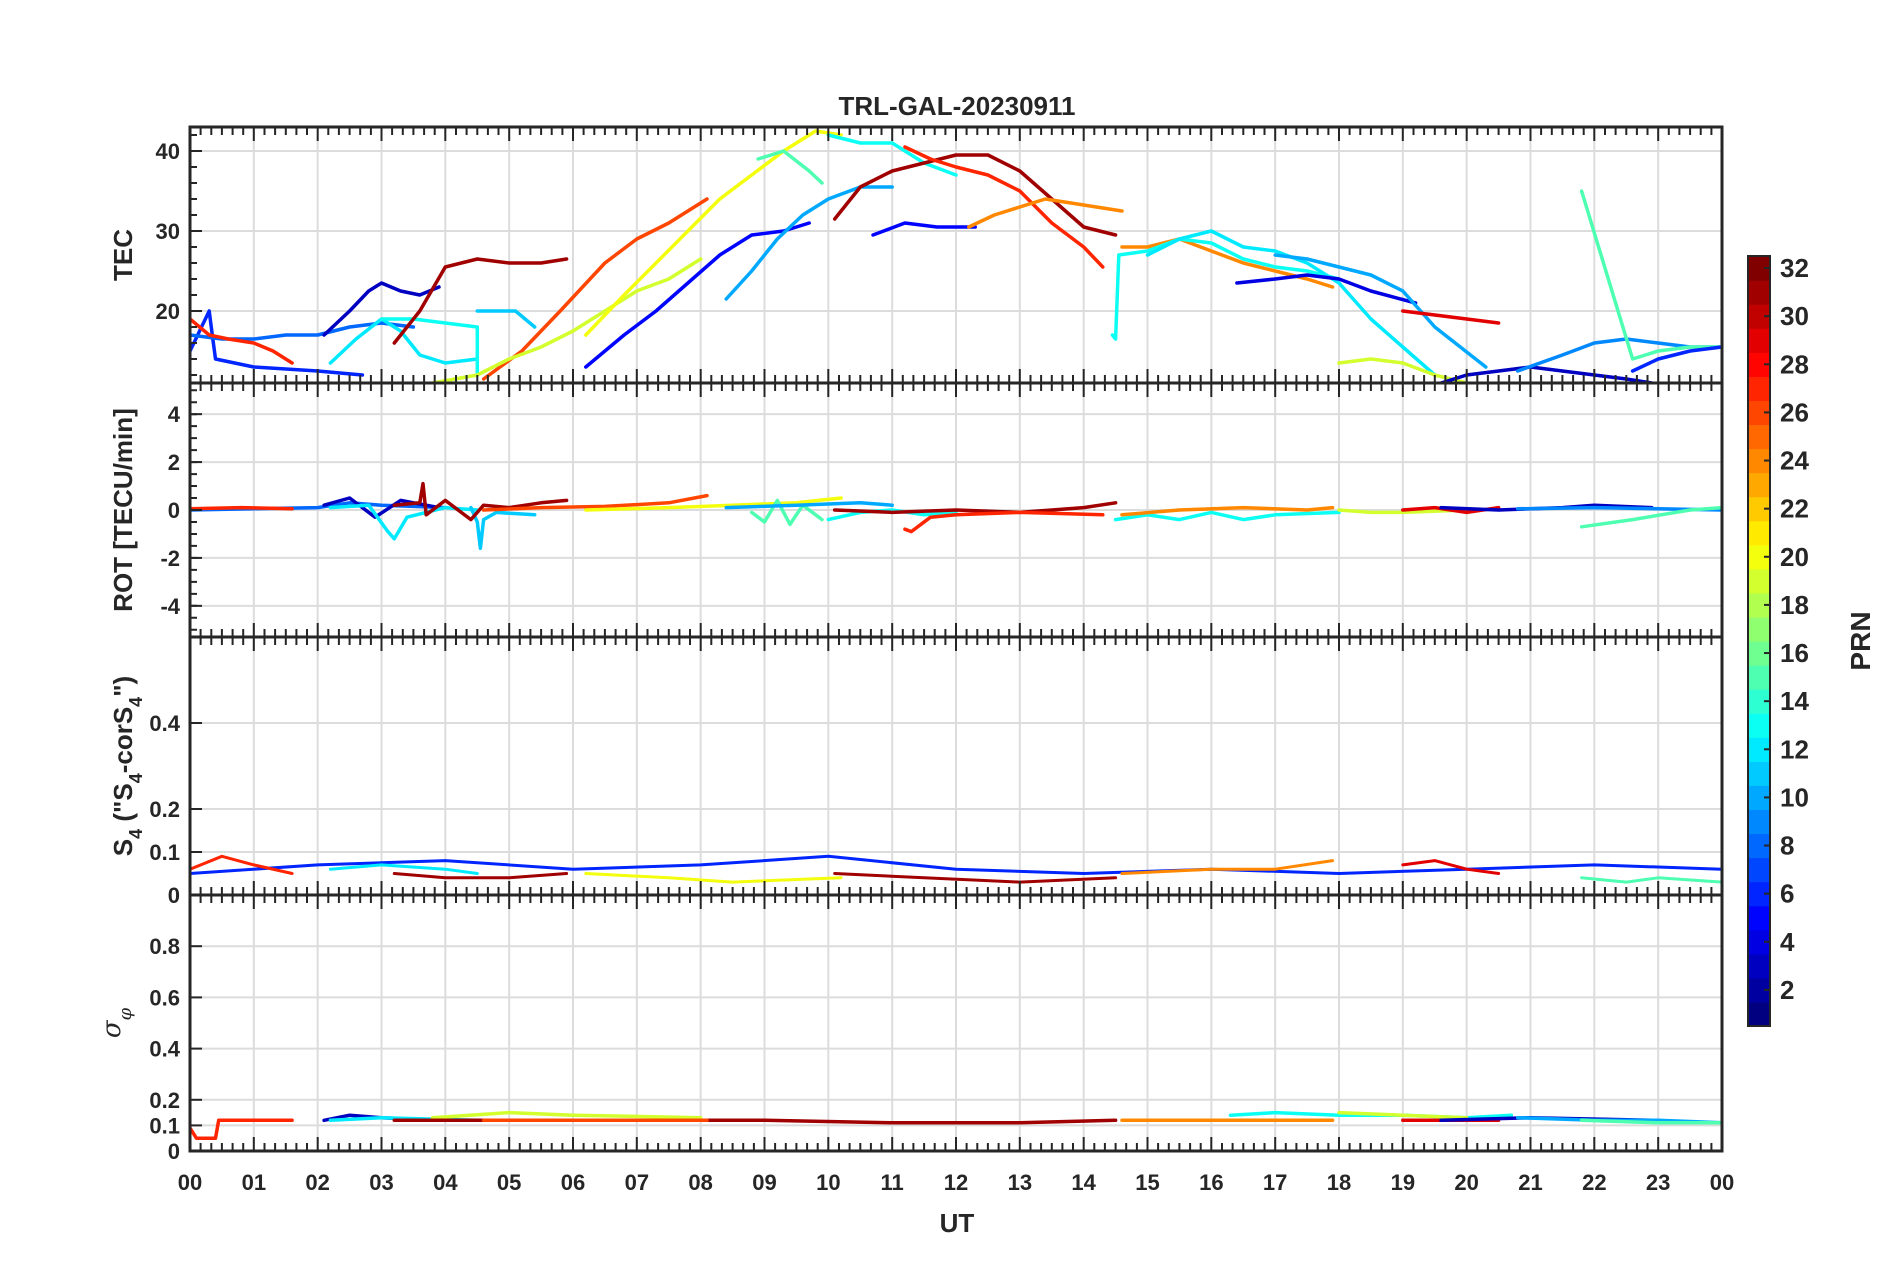  Describe the element at coordinates (1275, 1182) in the screenshot. I see `x-tick-label: 17` at that location.